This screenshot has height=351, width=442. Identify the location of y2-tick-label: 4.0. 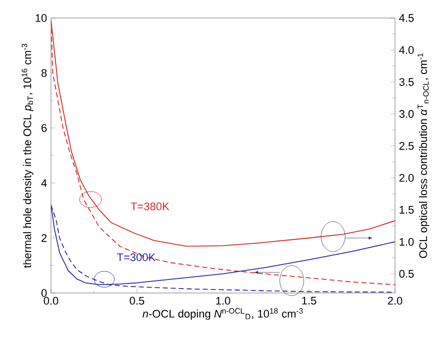
(406, 50).